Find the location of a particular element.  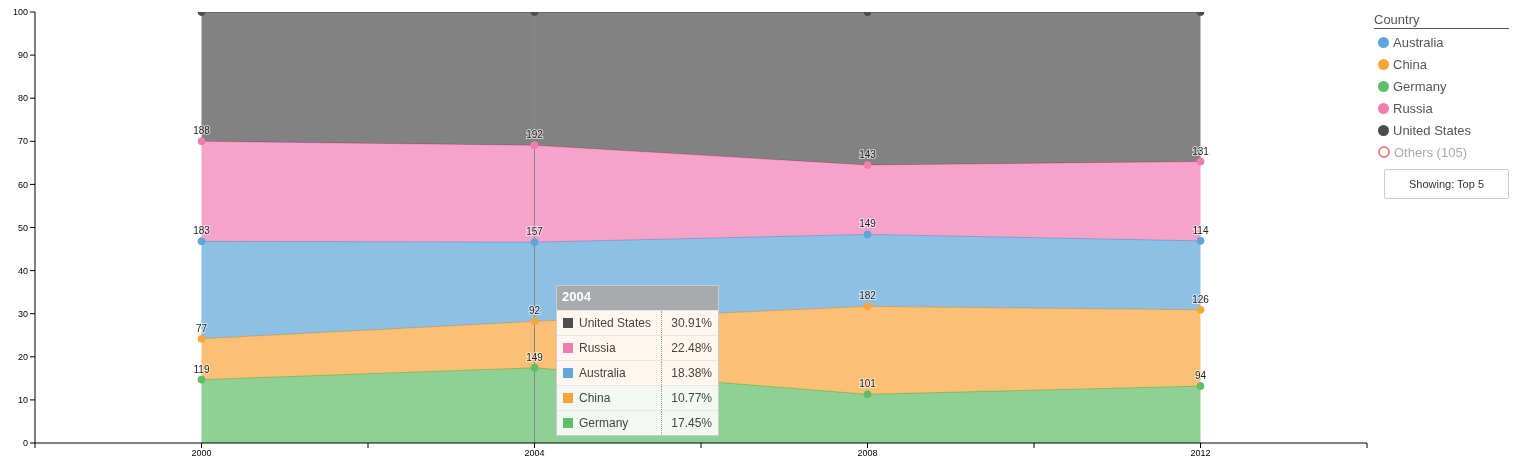

y-tick-label: 80 is located at coordinates (22, 98).